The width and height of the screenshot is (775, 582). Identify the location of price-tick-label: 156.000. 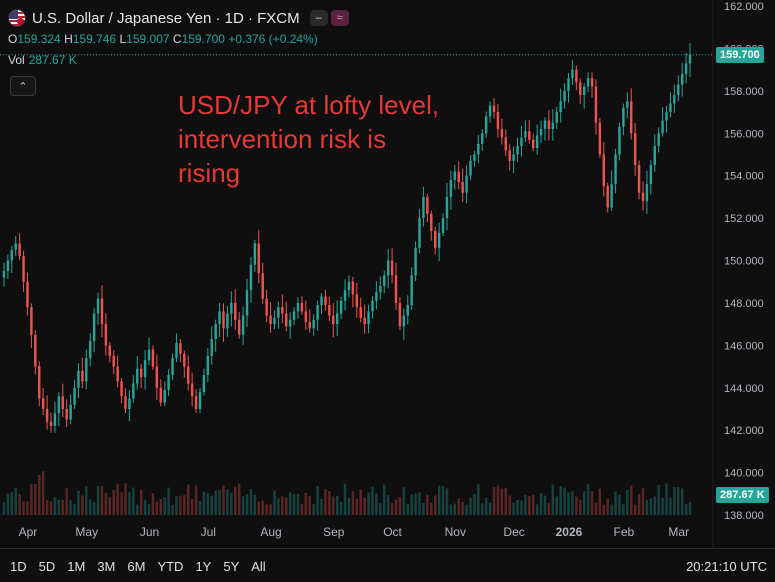
(744, 134).